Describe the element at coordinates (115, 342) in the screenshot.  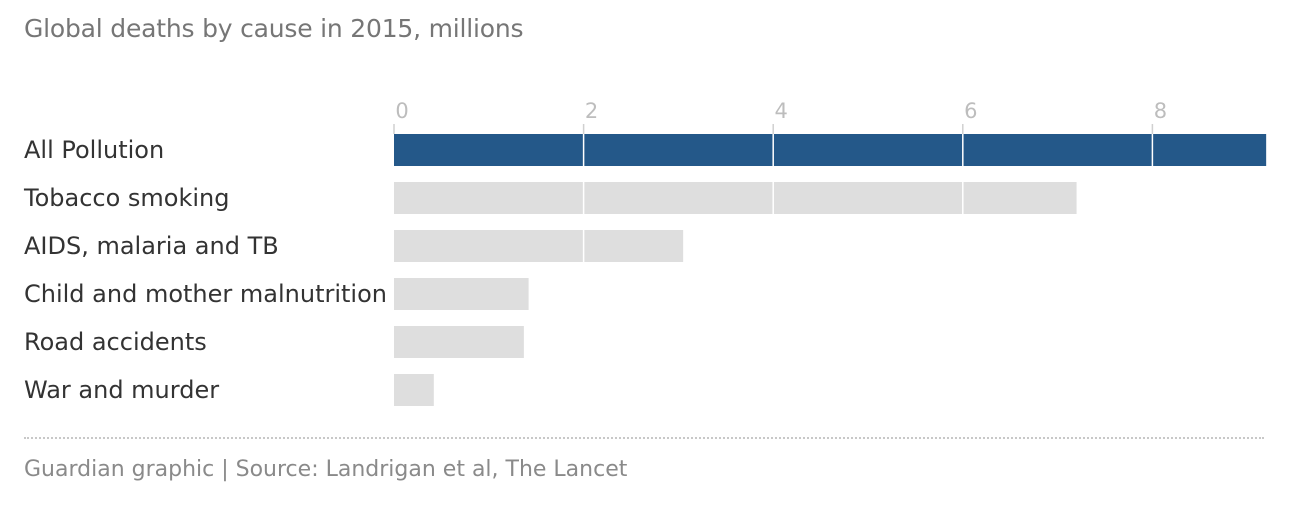
I see `category-label: Road accidents` at that location.